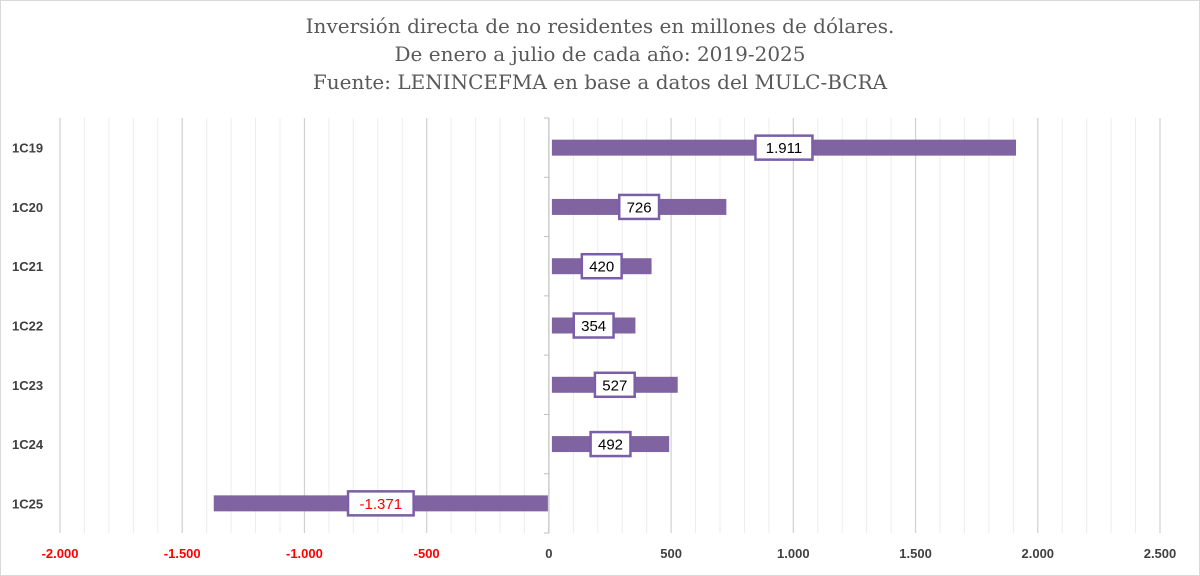 Image resolution: width=1200 pixels, height=576 pixels. I want to click on data-label: 354, so click(593, 326).